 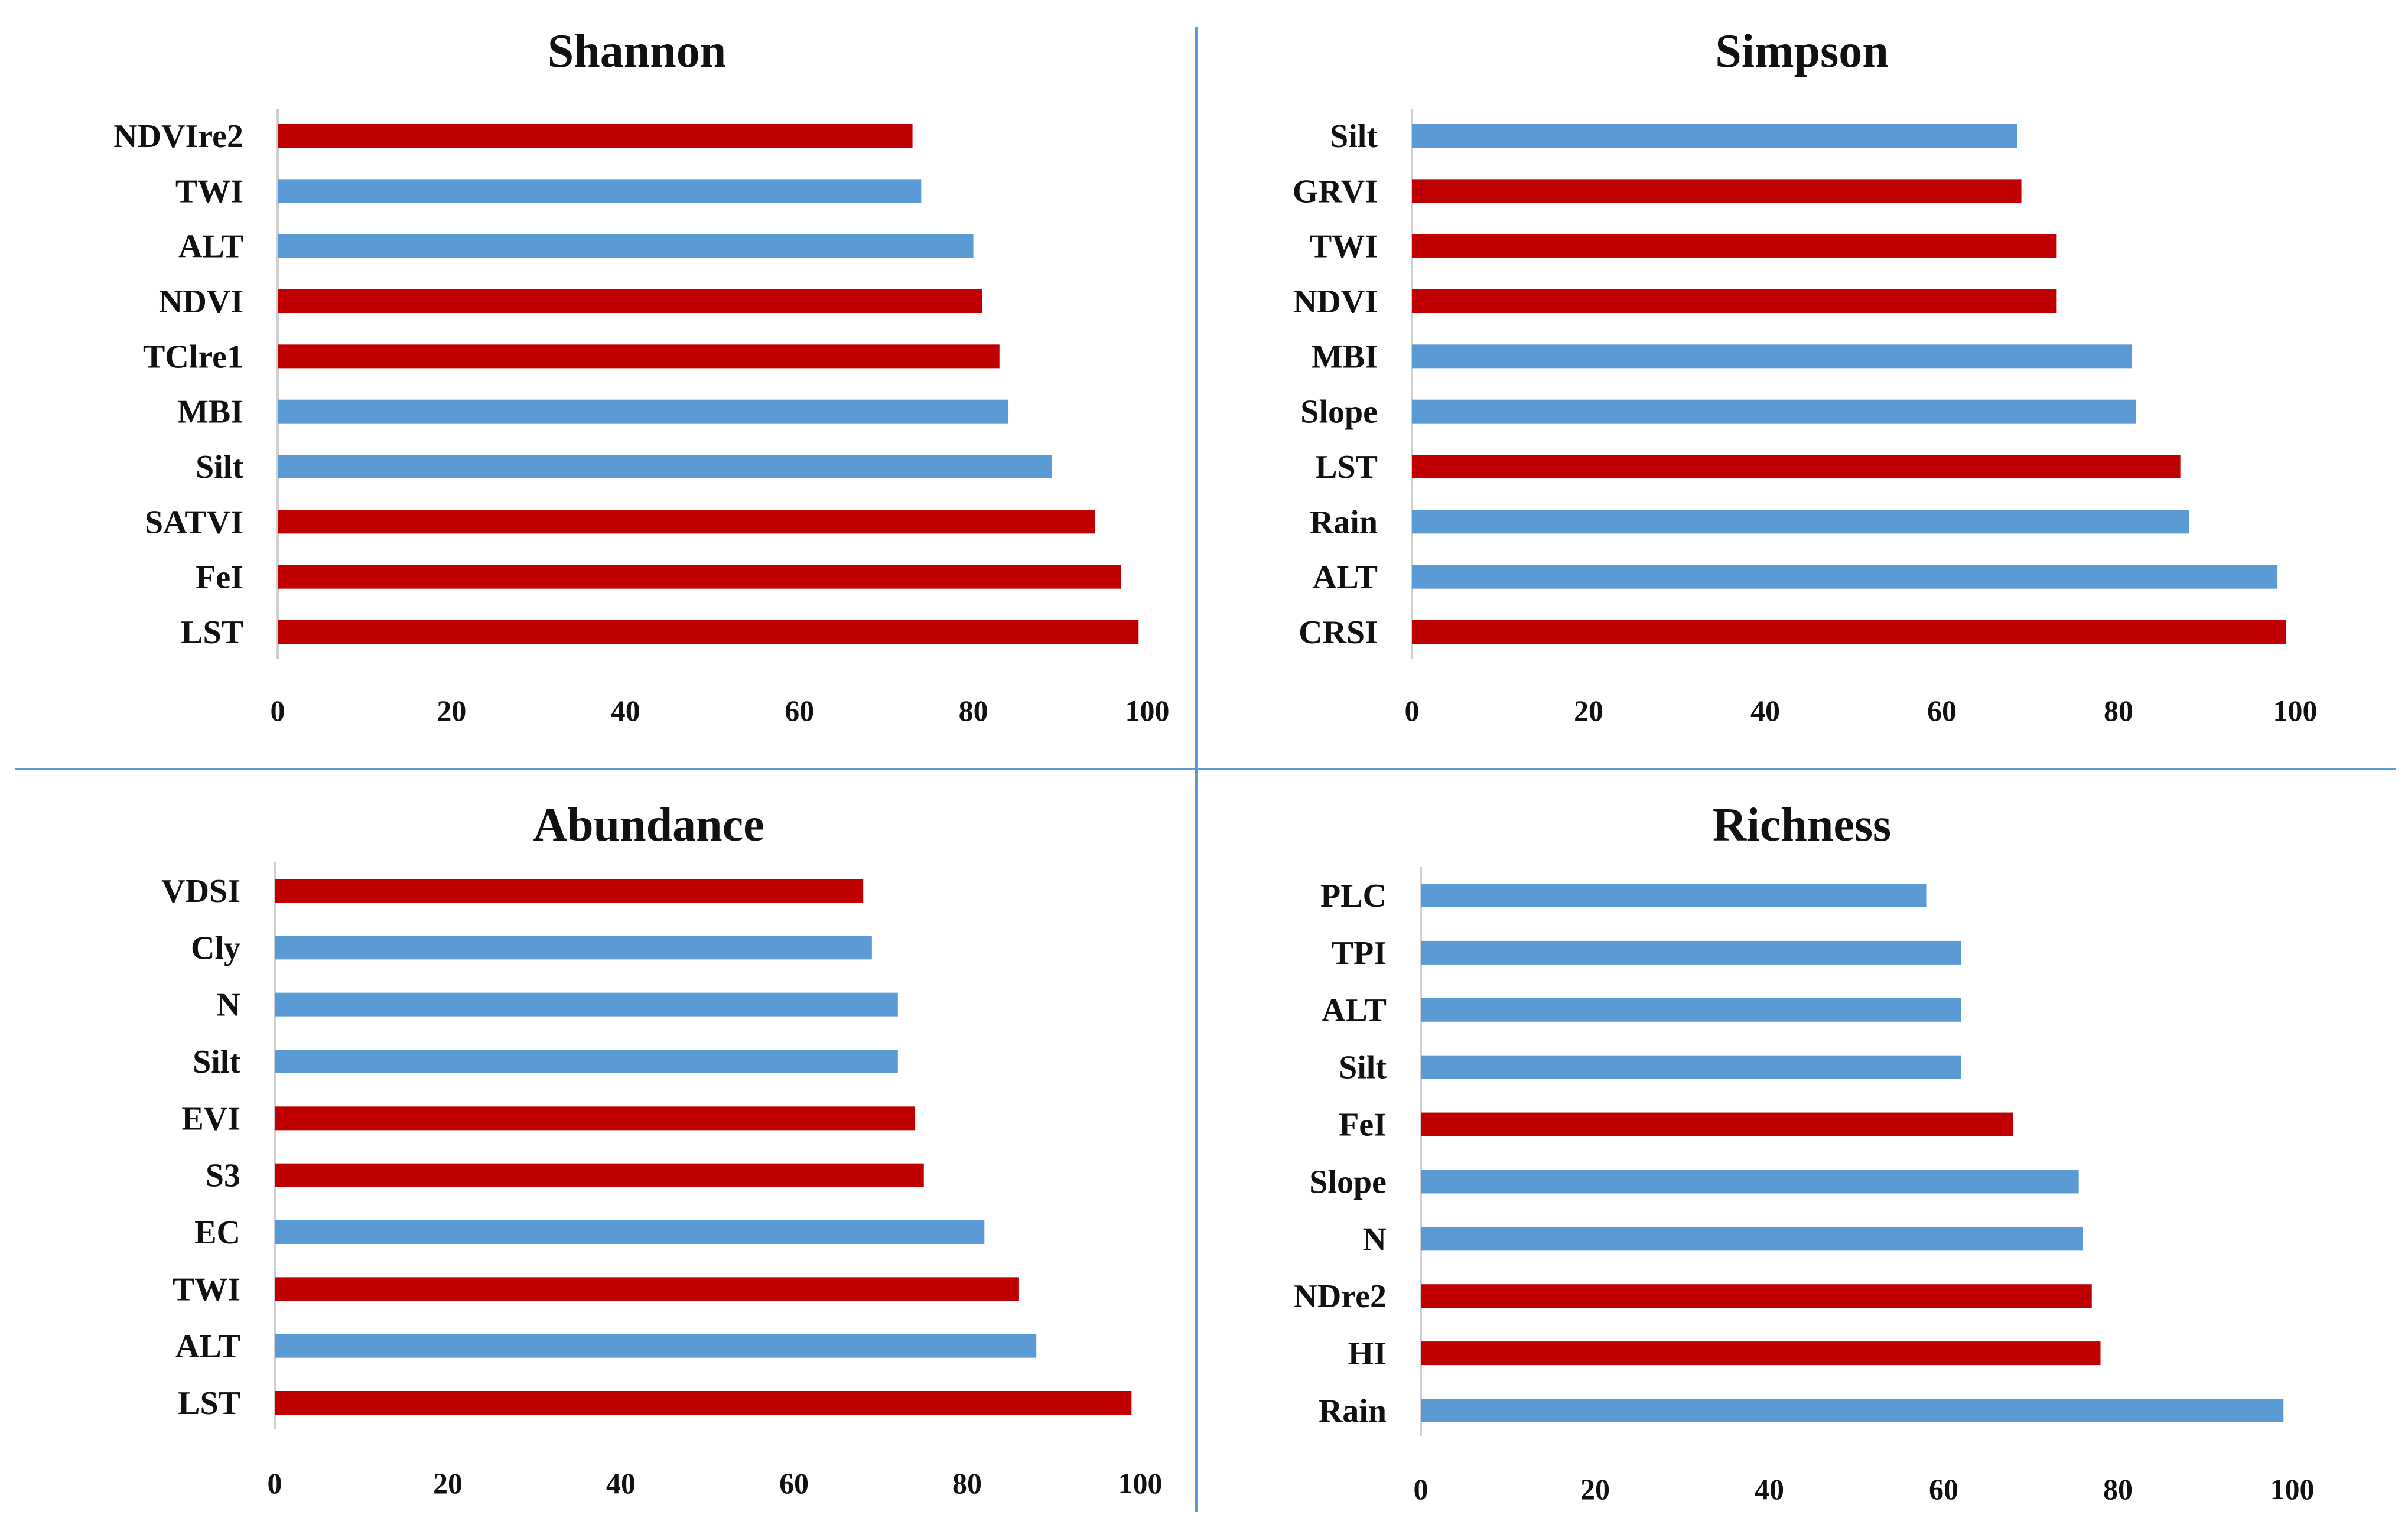 What do you see at coordinates (1335, 302) in the screenshot?
I see `simpson-label-ndvi: NDVI` at bounding box center [1335, 302].